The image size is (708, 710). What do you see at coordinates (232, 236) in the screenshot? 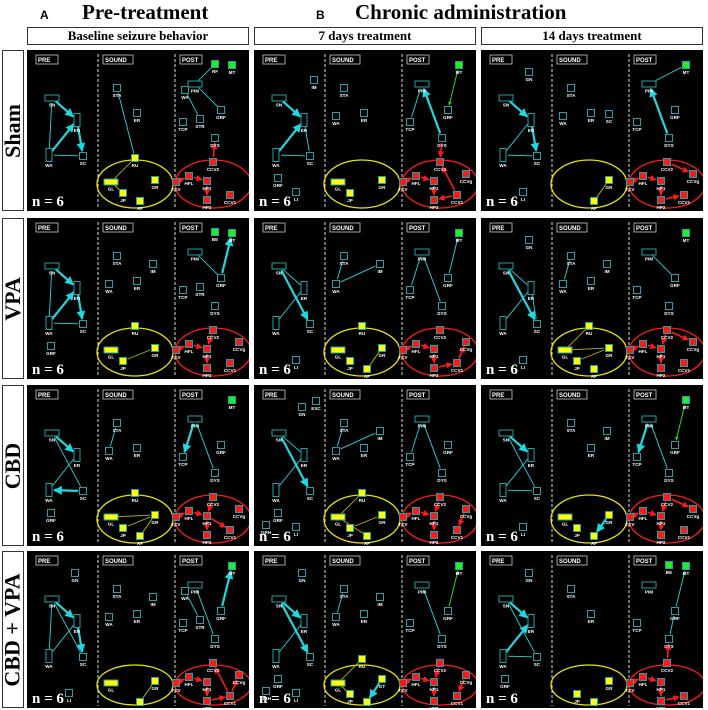
I see `node-post-mt: MT` at bounding box center [232, 236].